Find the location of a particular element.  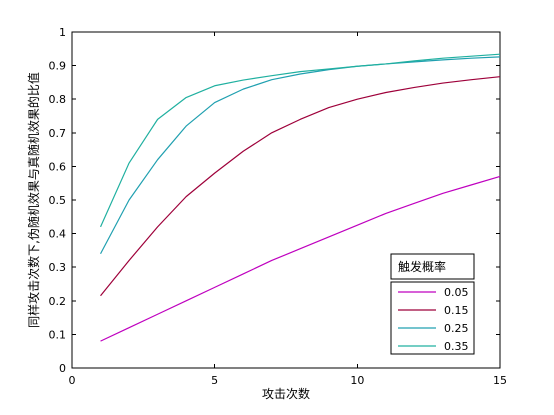

x-axis-label: 攻击次数 is located at coordinates (286, 393).